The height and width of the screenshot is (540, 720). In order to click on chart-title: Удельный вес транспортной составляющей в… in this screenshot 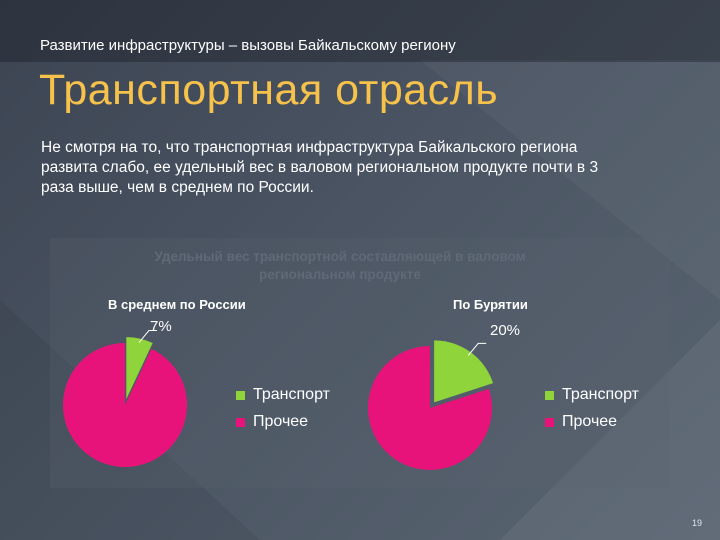, I will do `click(340, 265)`.